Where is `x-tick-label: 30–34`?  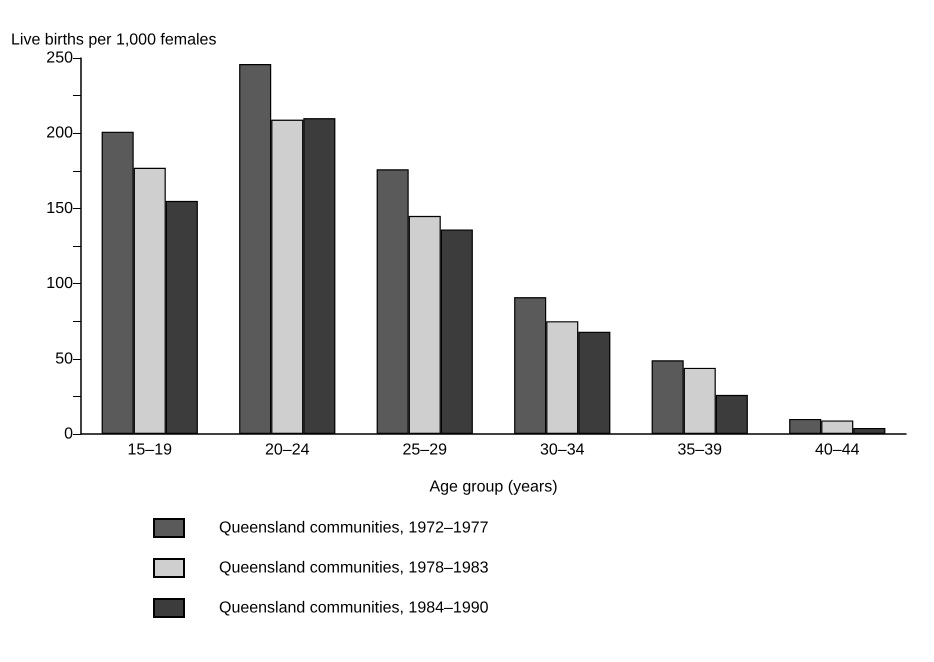
x-tick-label: 30–34 is located at coordinates (562, 450).